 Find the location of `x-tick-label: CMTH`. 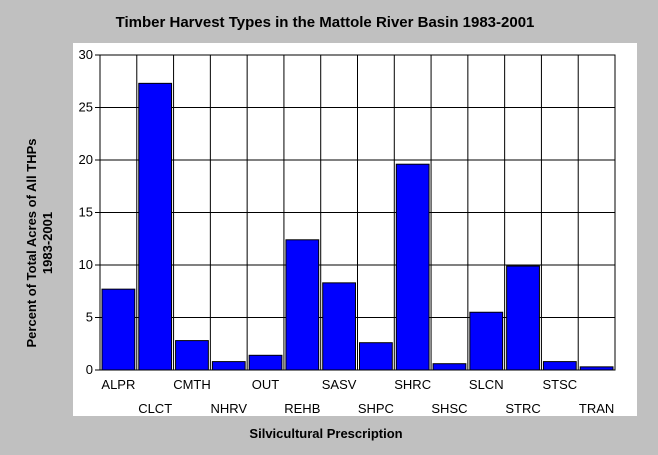

x-tick-label: CMTH is located at coordinates (192, 384).